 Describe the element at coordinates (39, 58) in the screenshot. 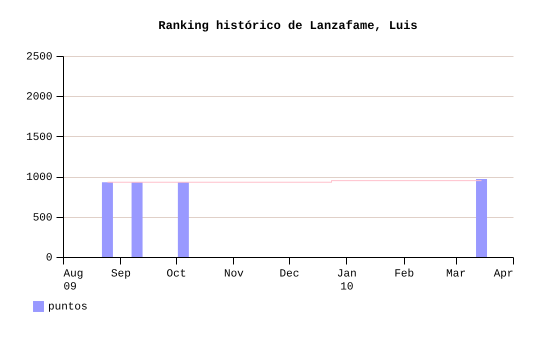

I see `y-tick-label: 2500` at that location.